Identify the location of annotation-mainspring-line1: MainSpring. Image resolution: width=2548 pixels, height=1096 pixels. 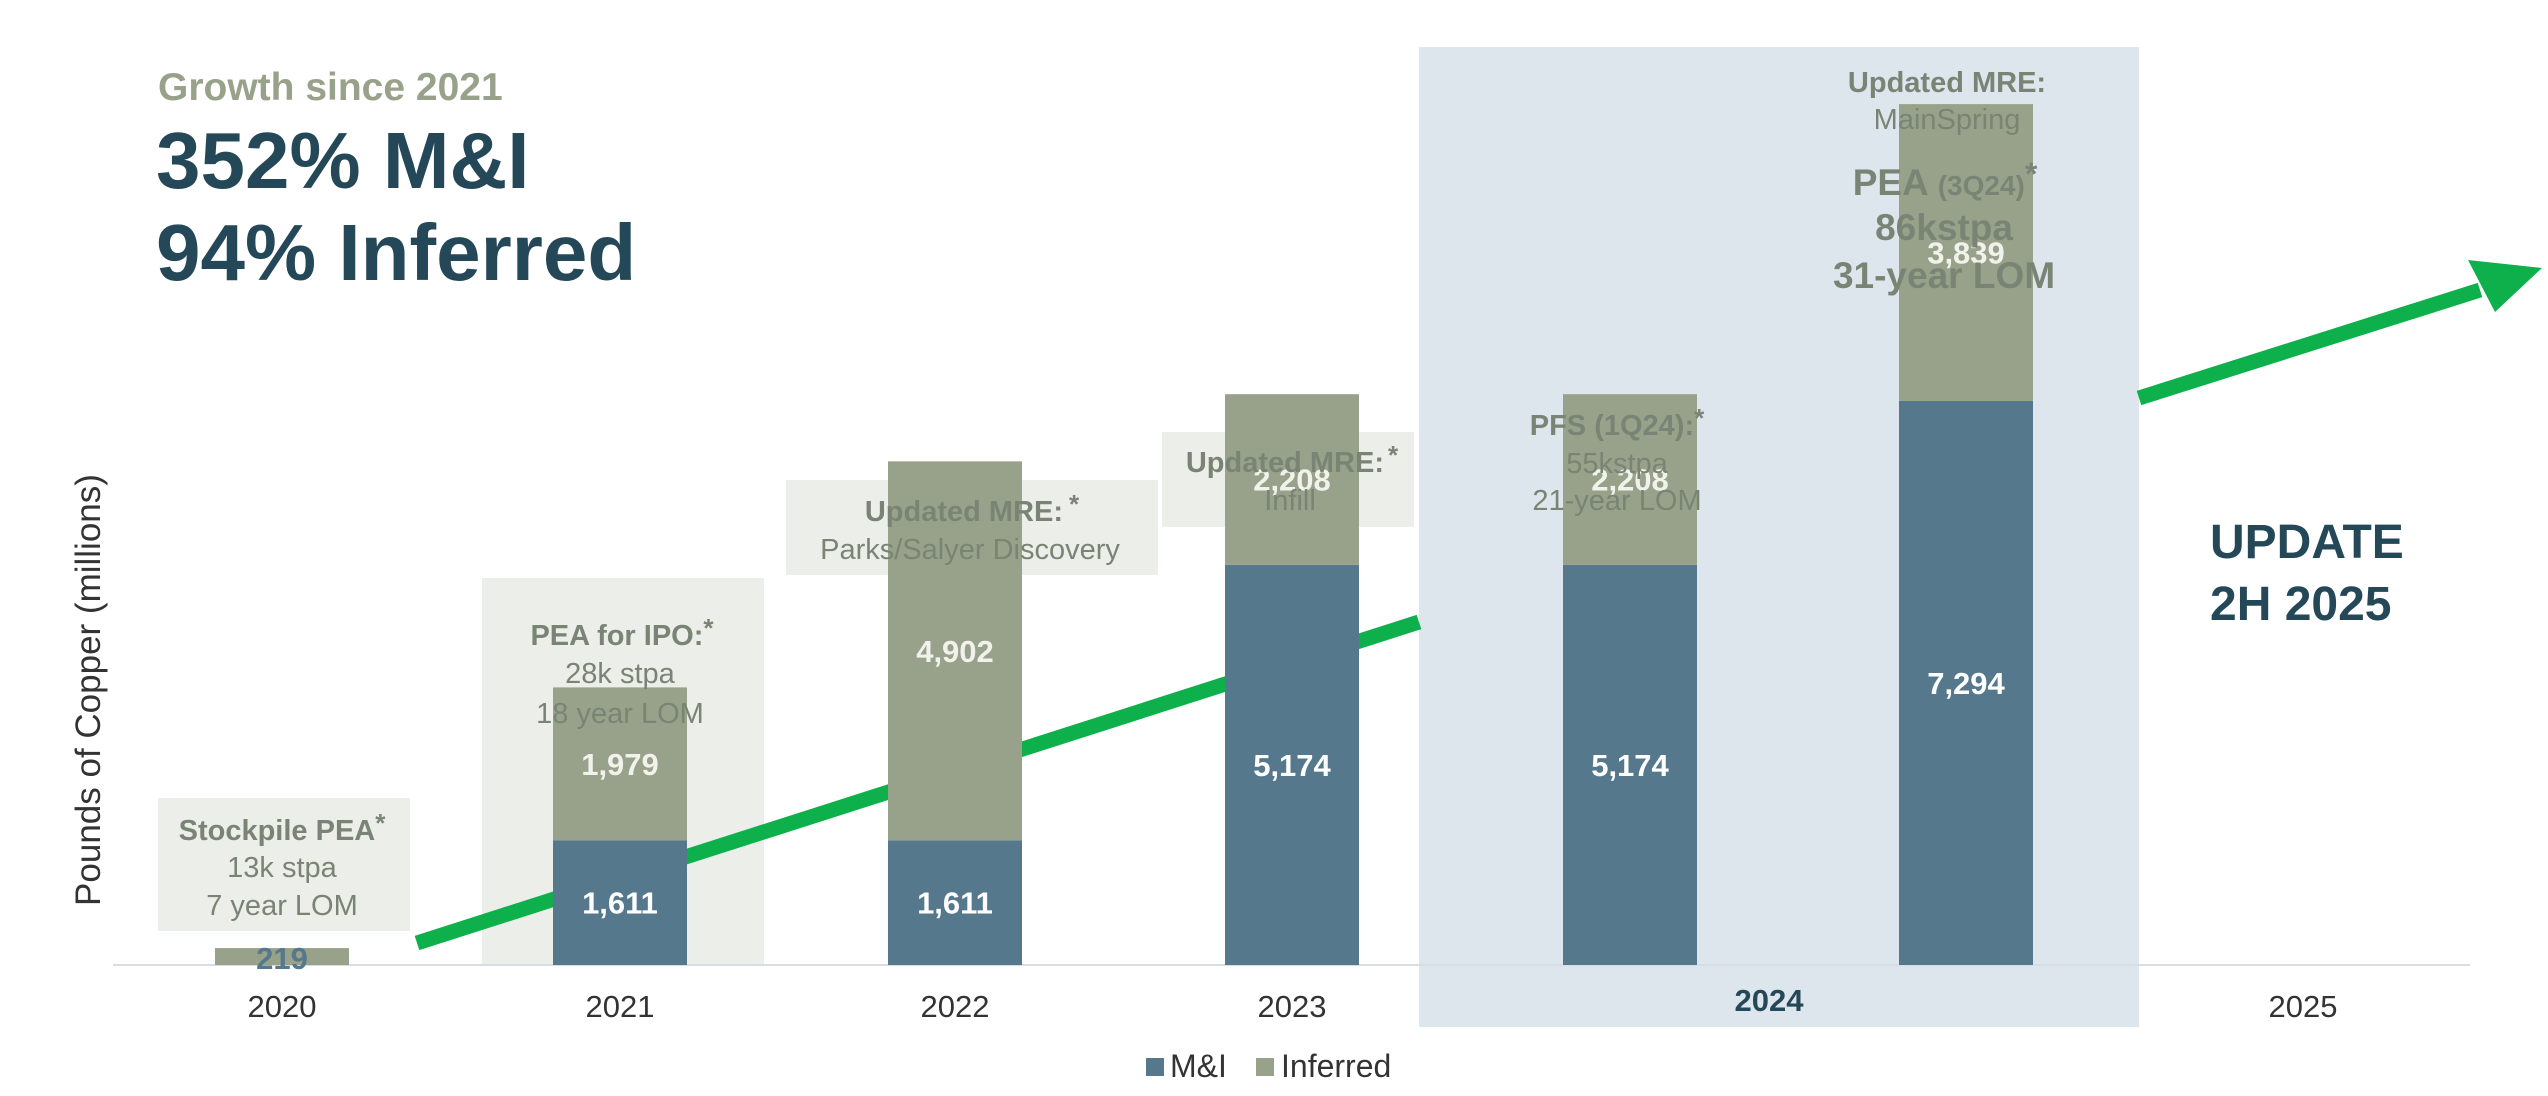
(1947, 120).